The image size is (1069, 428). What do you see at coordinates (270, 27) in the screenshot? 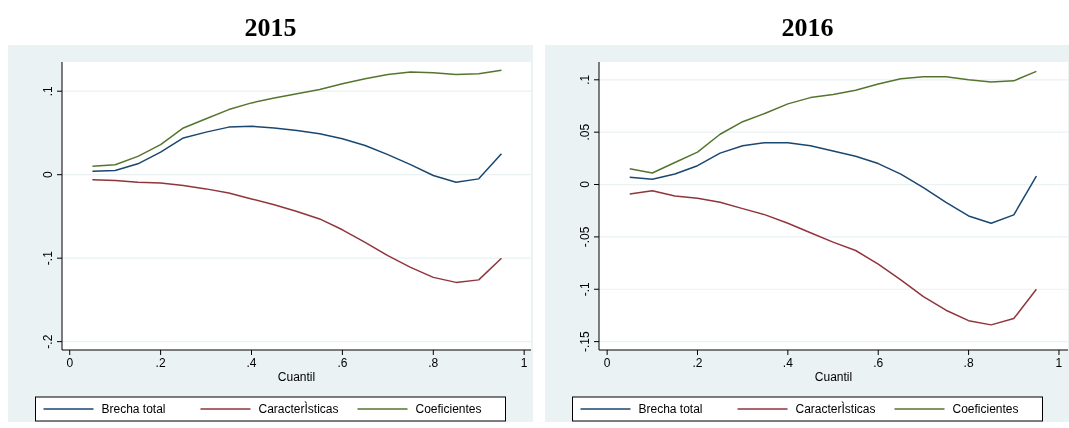
I see `chart-title: 2015` at bounding box center [270, 27].